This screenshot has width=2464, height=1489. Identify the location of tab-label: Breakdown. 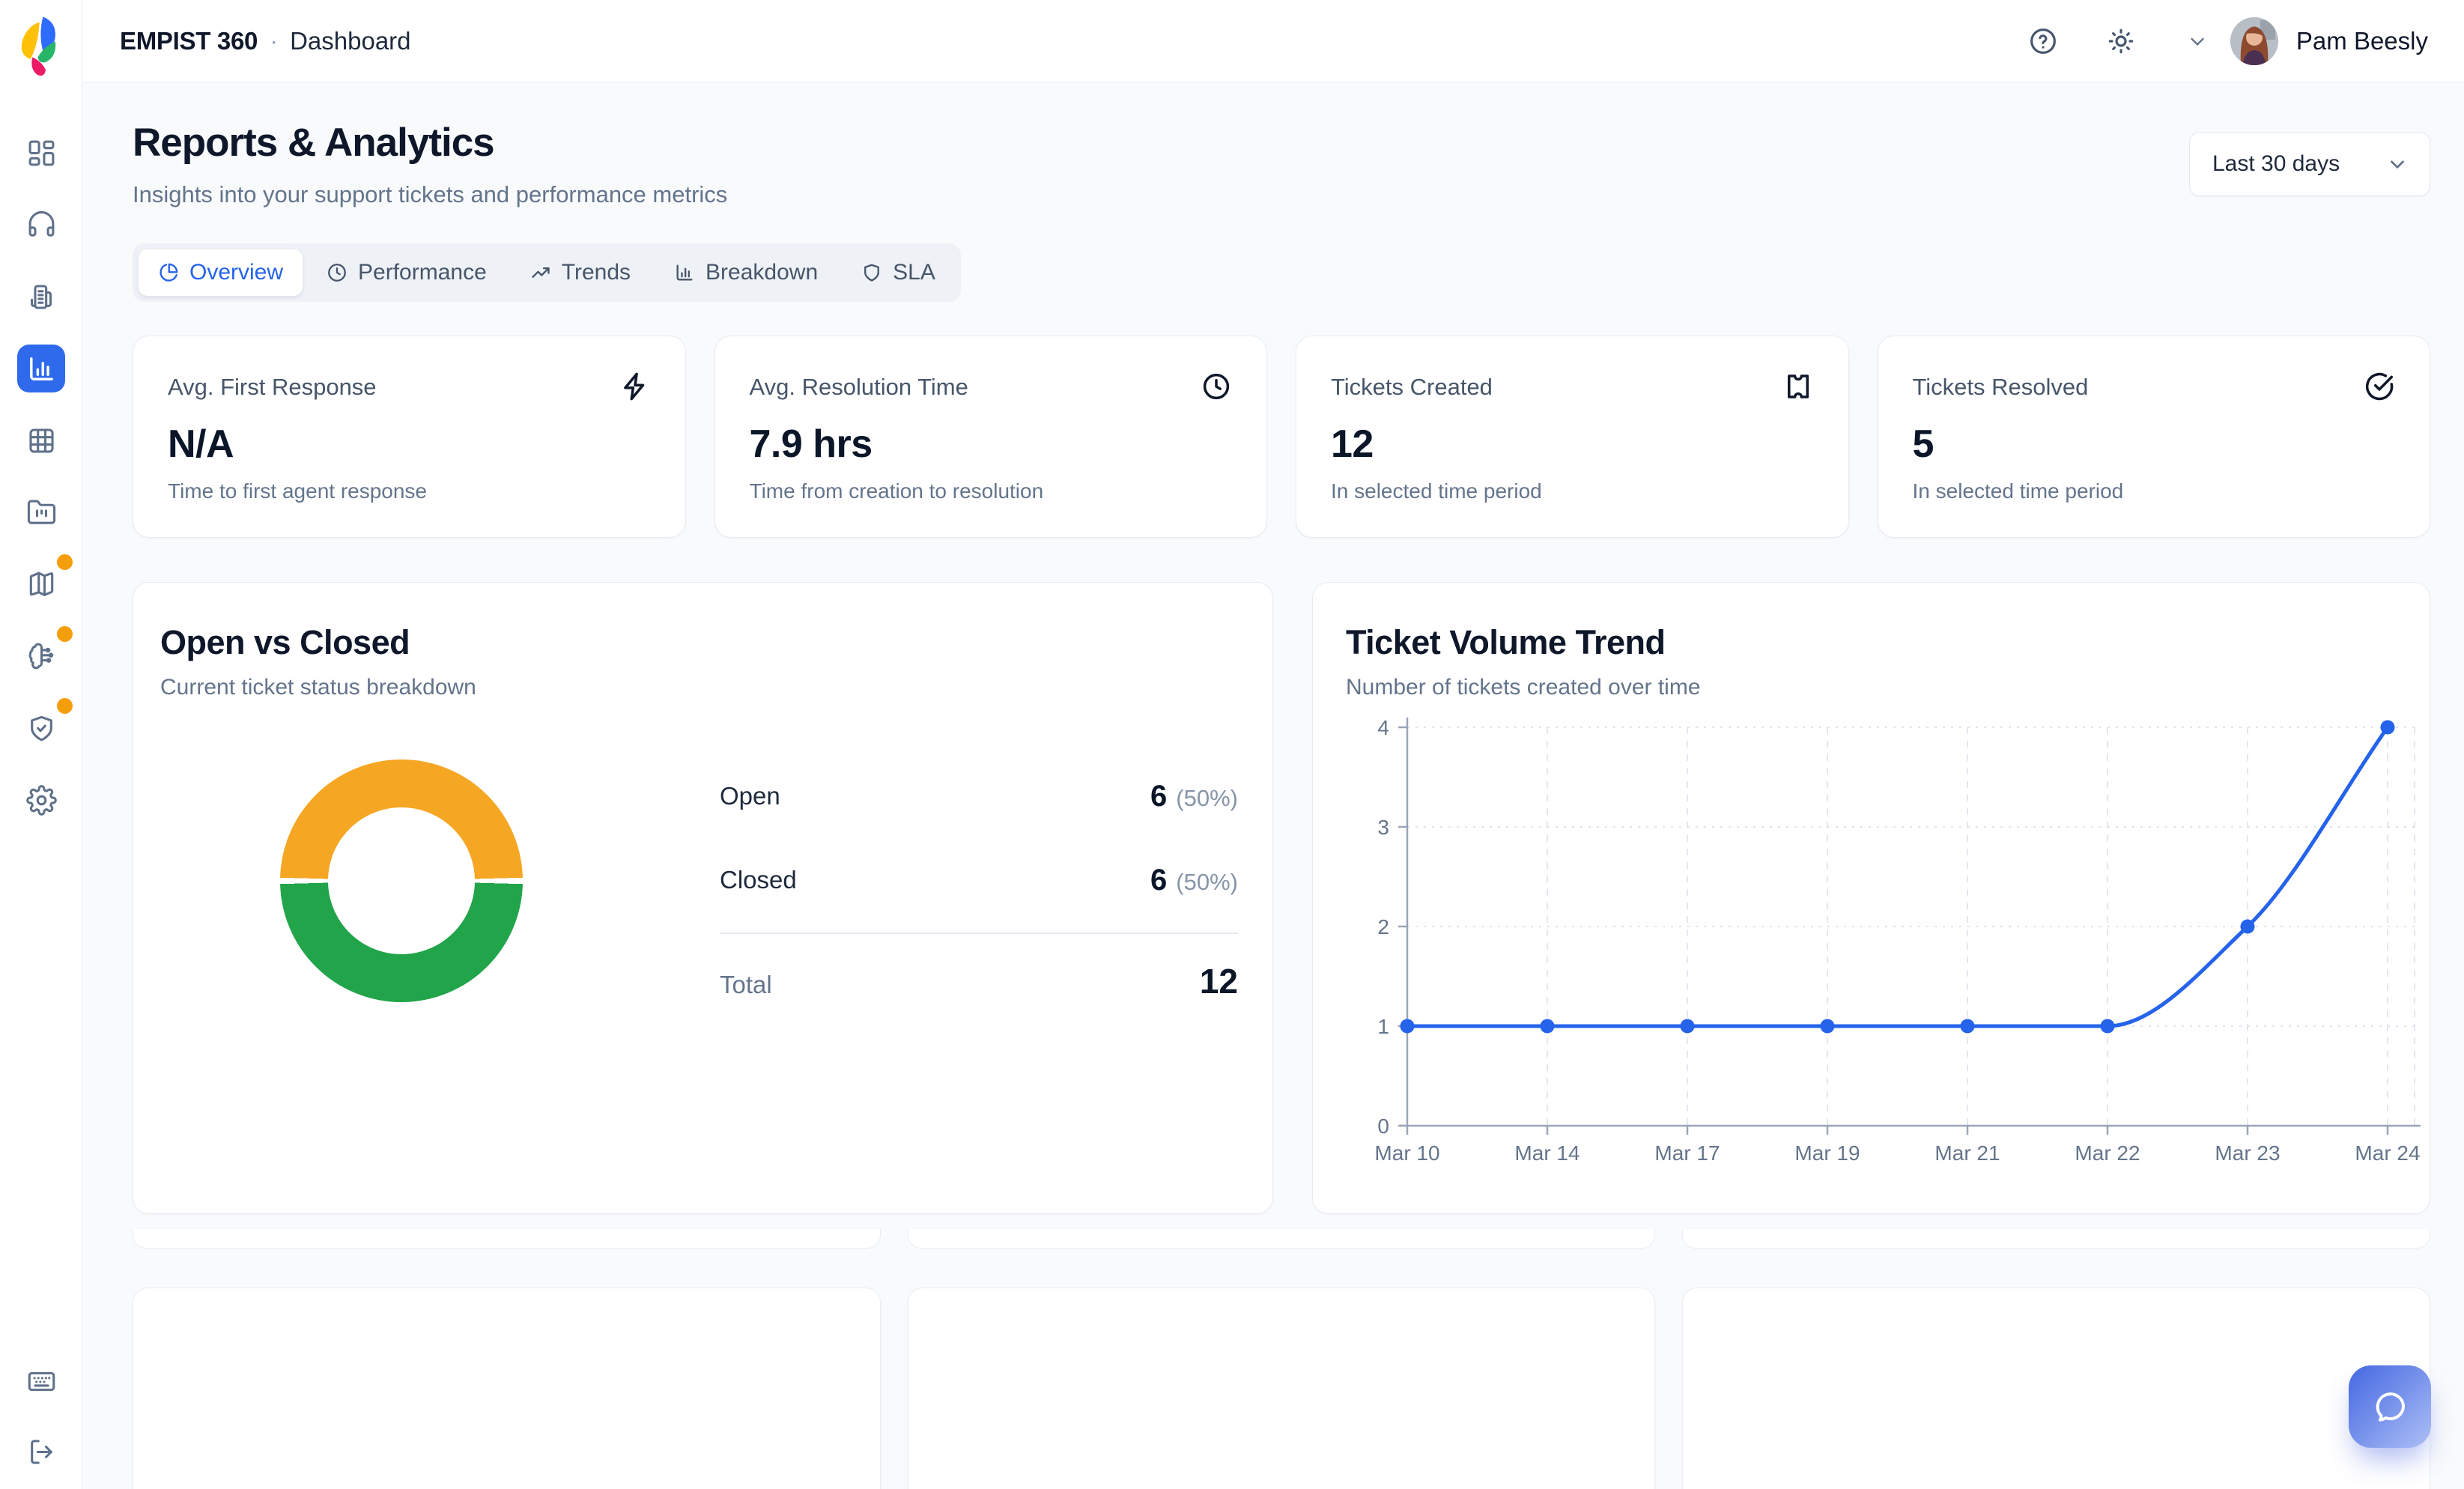
(762, 273).